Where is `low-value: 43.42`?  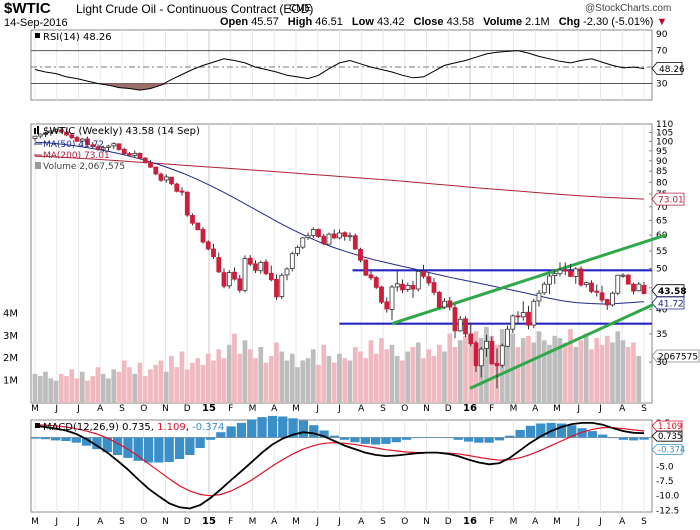
low-value: 43.42 is located at coordinates (390, 22).